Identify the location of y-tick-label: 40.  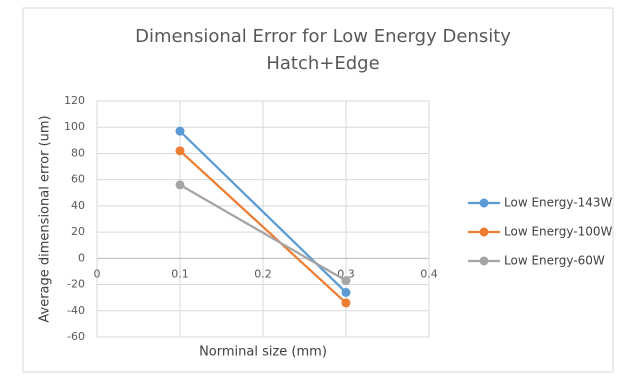
(78, 205).